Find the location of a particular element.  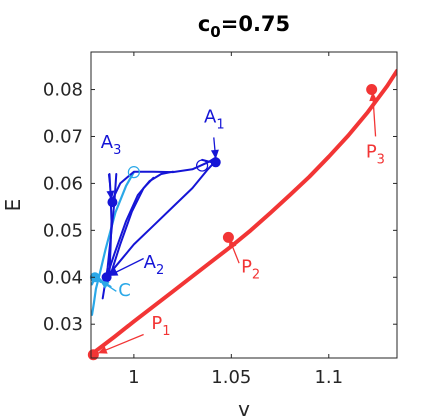

annotation-label: C is located at coordinates (124, 290).